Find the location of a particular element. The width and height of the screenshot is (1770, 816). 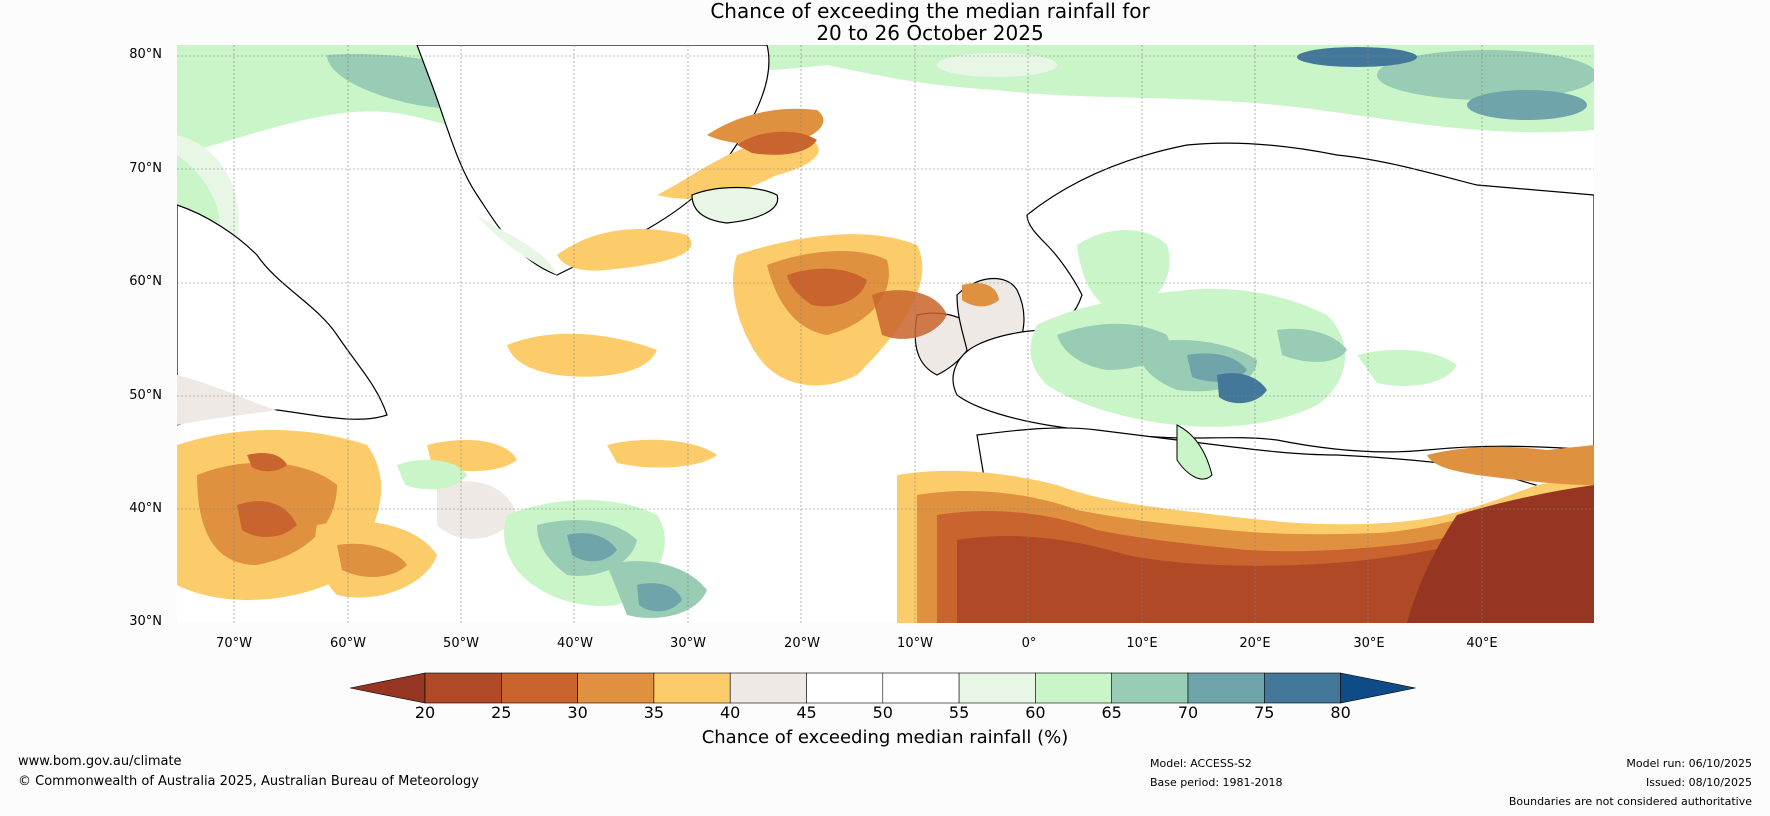

lon-label-0: 0° is located at coordinates (1029, 643).